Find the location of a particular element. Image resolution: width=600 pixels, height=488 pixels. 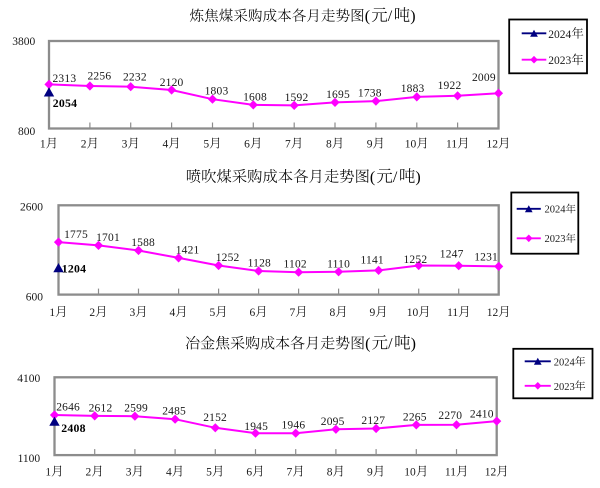

svg-text: 1883 is located at coordinates (413, 89).